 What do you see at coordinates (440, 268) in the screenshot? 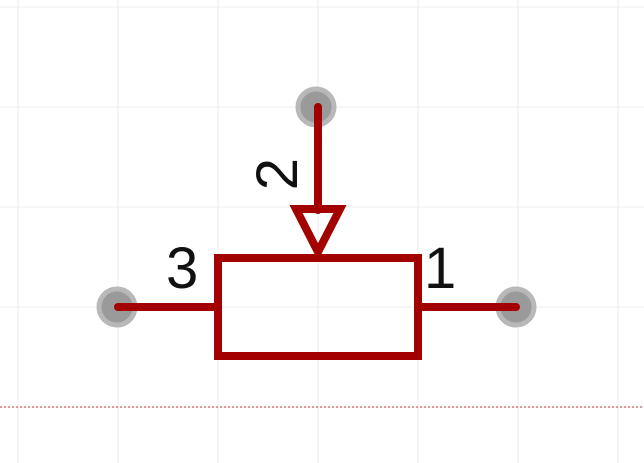
I see `pin-1-label: 1` at bounding box center [440, 268].